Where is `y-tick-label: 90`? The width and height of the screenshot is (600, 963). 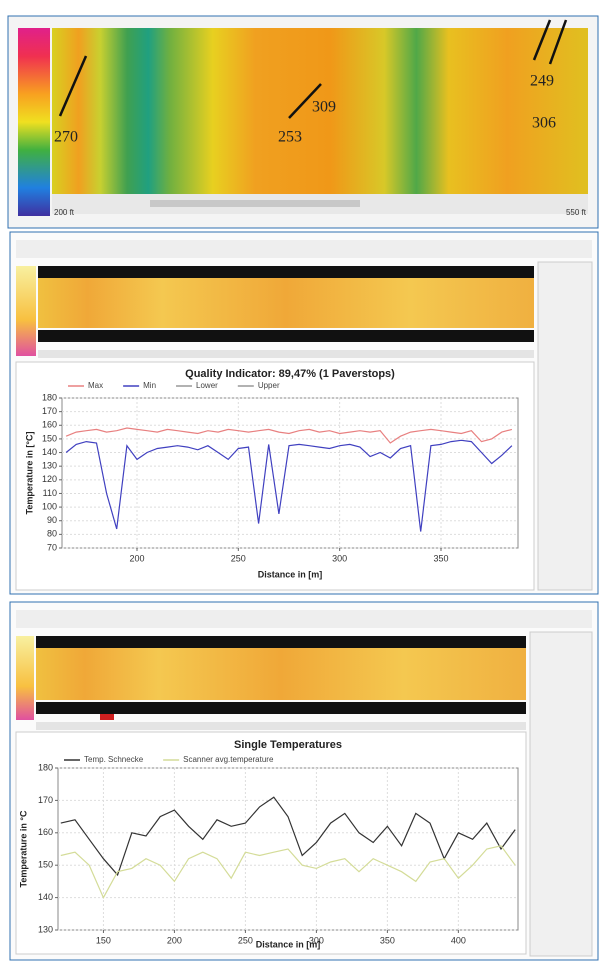 y-tick-label: 90 is located at coordinates (52, 520).